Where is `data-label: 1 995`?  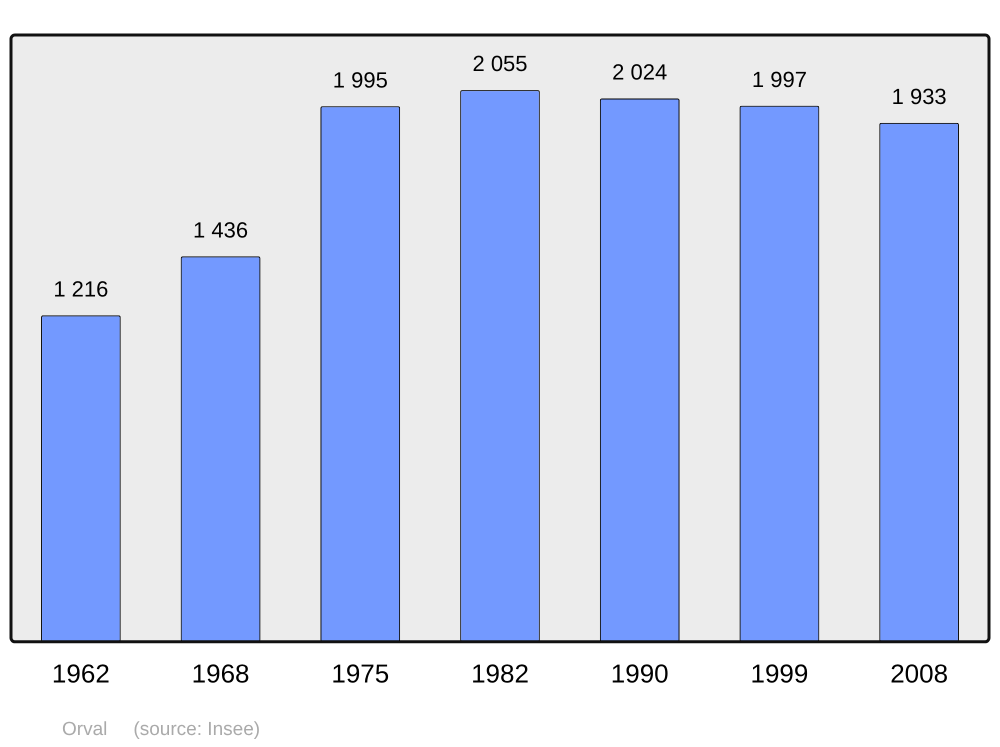 data-label: 1 995 is located at coordinates (360, 79).